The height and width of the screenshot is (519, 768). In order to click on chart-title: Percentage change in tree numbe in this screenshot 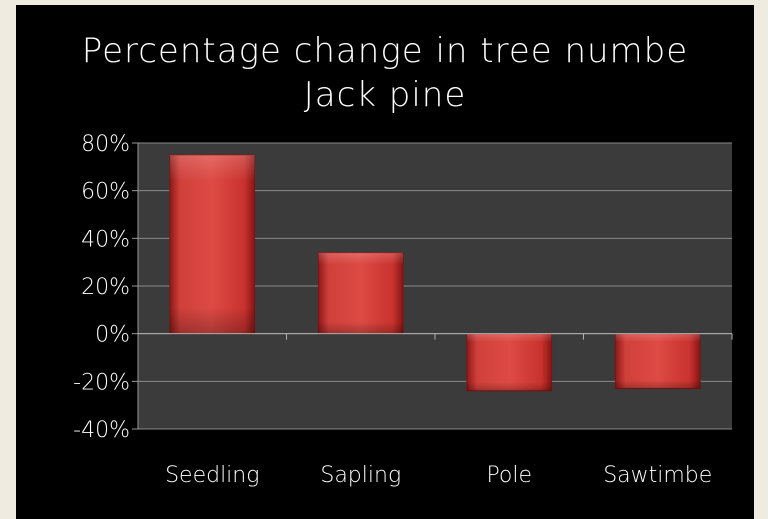, I will do `click(385, 51)`.